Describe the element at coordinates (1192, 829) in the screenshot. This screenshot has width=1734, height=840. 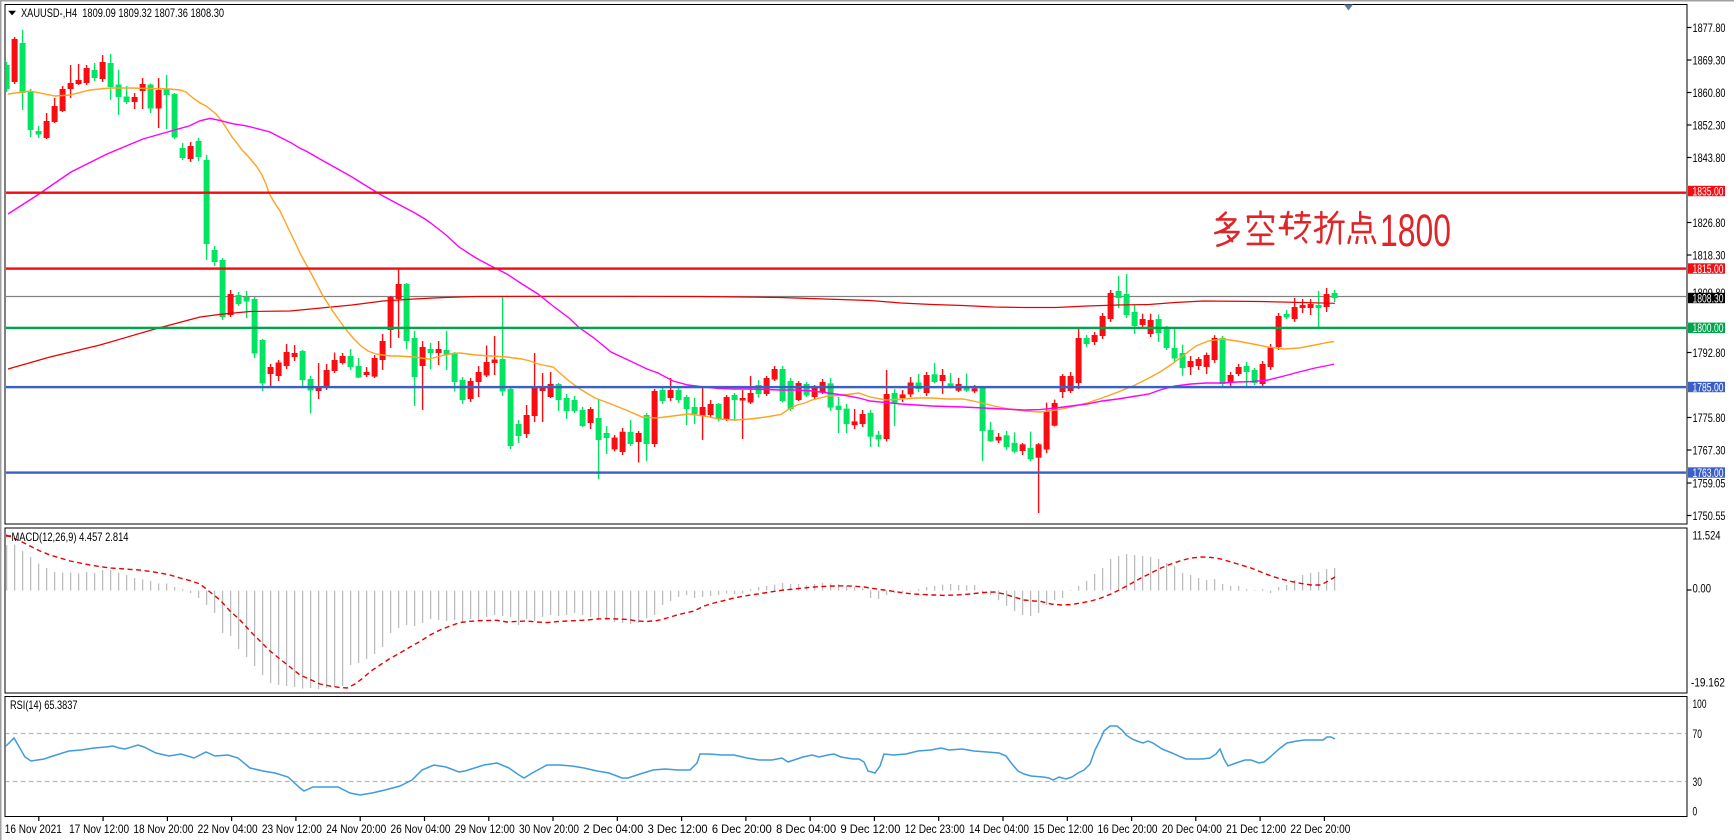
I see `svg-text: 20 Dec 04:00` at that location.